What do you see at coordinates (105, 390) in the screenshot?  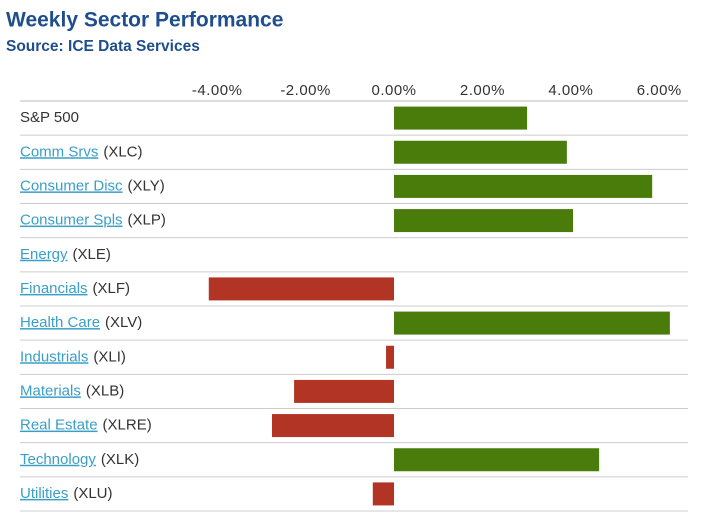 I see `ticker: (XLB)` at bounding box center [105, 390].